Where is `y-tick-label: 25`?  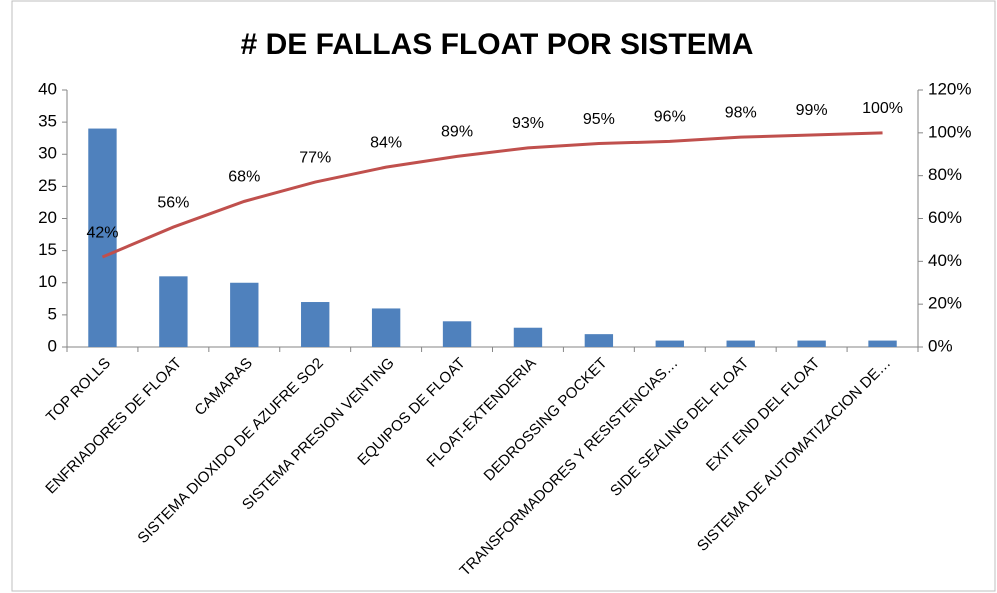 y-tick-label: 25 is located at coordinates (47, 185).